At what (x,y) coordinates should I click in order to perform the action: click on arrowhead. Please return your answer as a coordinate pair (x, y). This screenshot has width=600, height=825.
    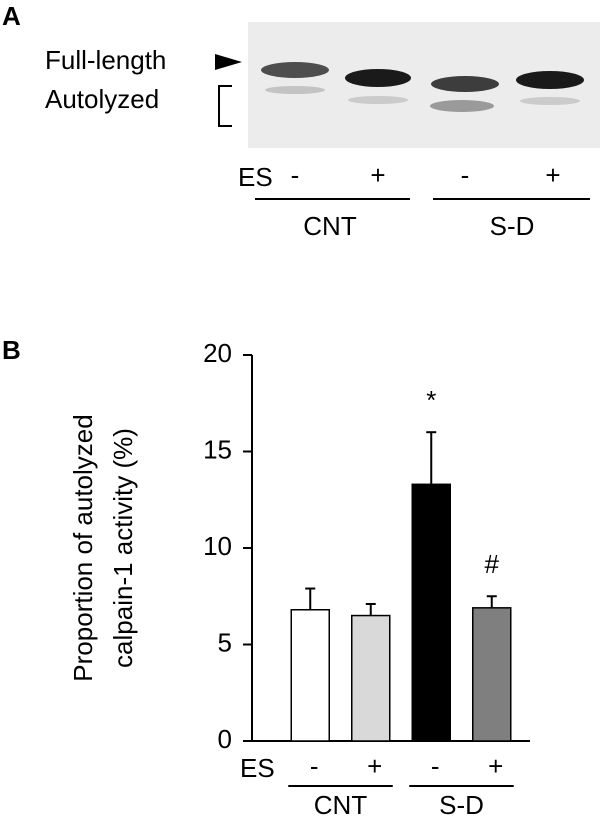
    Looking at the image, I should click on (228, 62).